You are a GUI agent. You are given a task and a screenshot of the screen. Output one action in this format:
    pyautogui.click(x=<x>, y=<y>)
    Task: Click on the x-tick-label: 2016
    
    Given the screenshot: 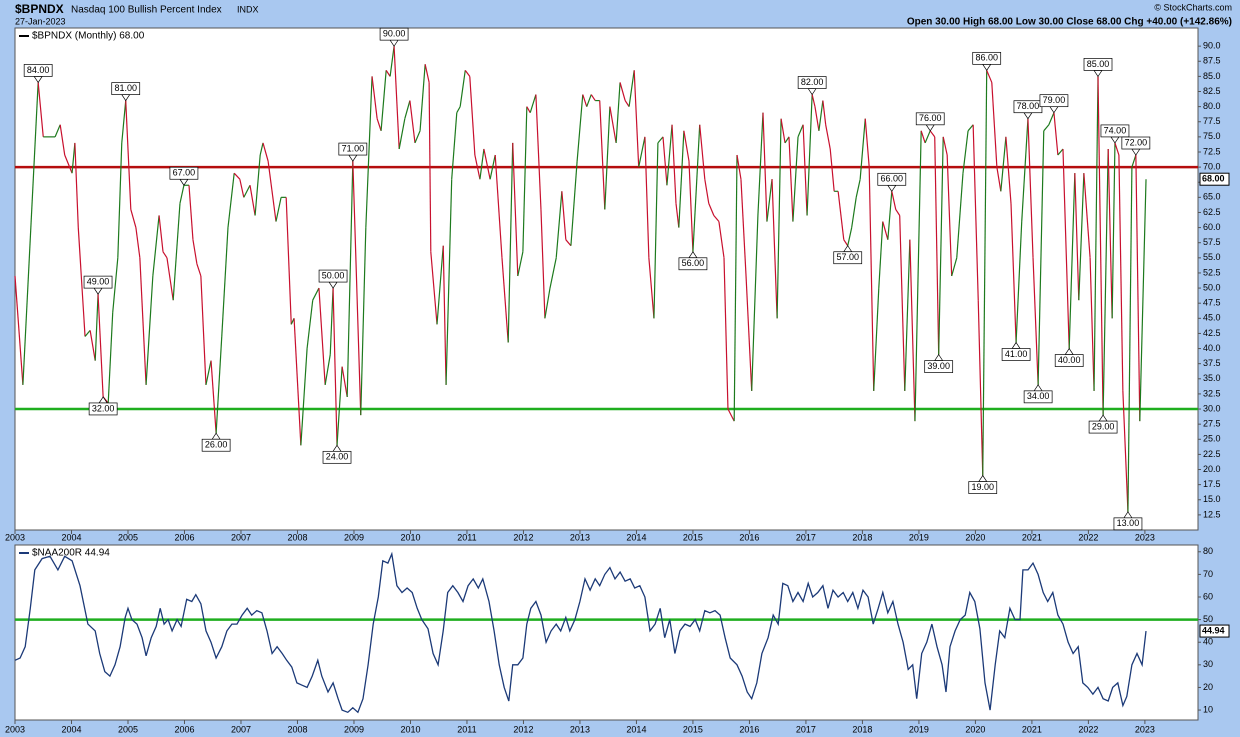 What is the action you would take?
    pyautogui.click(x=749, y=729)
    